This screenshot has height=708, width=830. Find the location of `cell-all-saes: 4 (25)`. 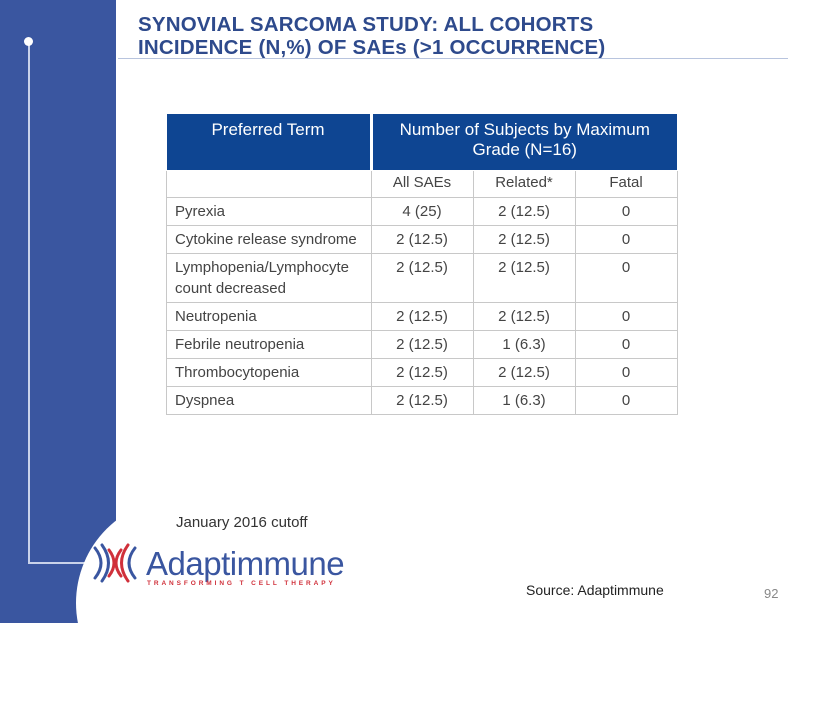

cell-all-saes: 4 (25) is located at coordinates (422, 211).